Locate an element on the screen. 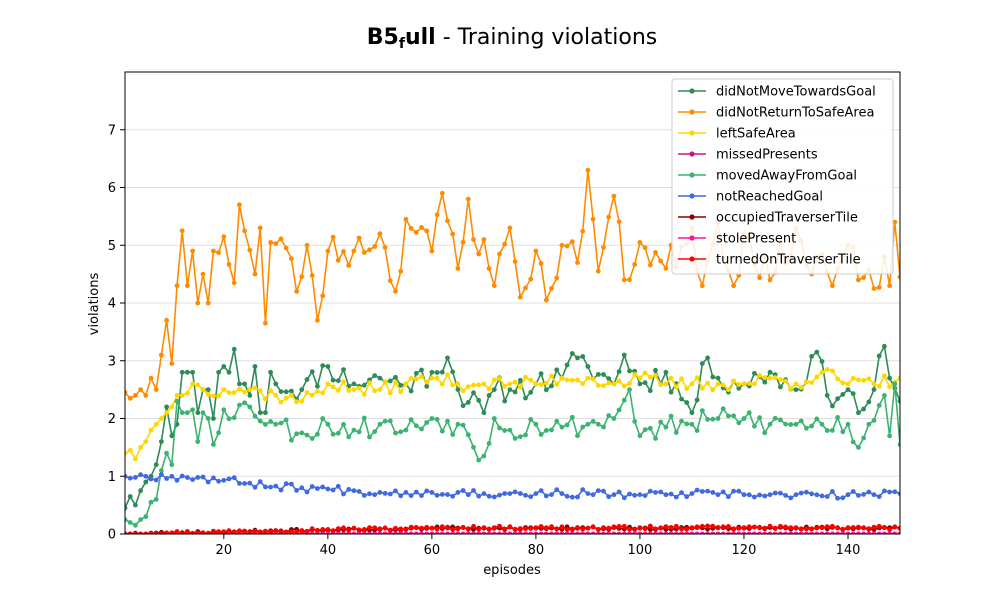 This screenshot has width=1000, height=600. x-tick-label: 120 is located at coordinates (744, 550).